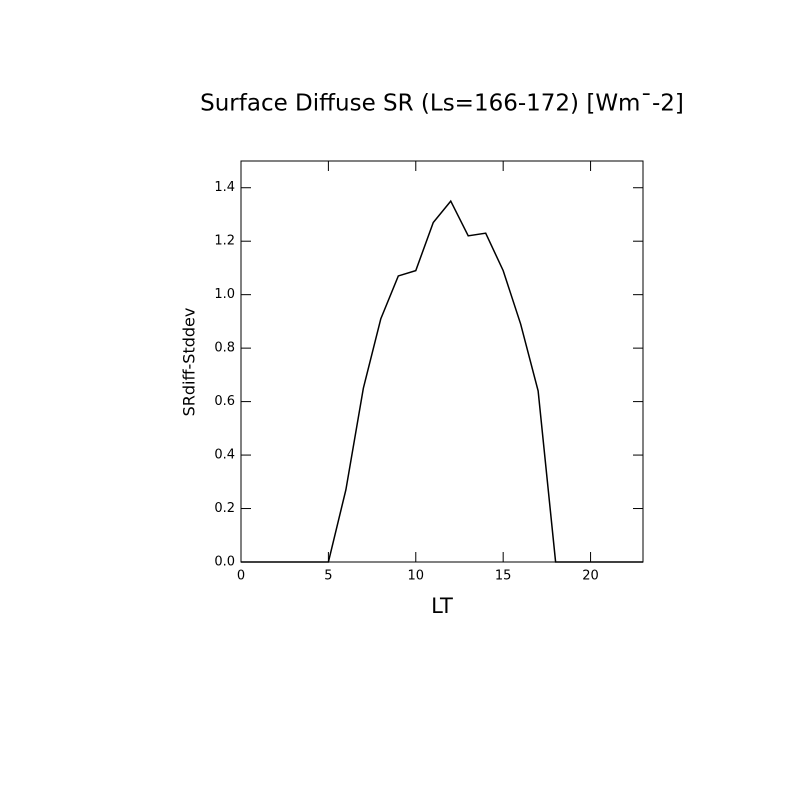  What do you see at coordinates (590, 576) in the screenshot?
I see `x-tick-label: 20` at bounding box center [590, 576].